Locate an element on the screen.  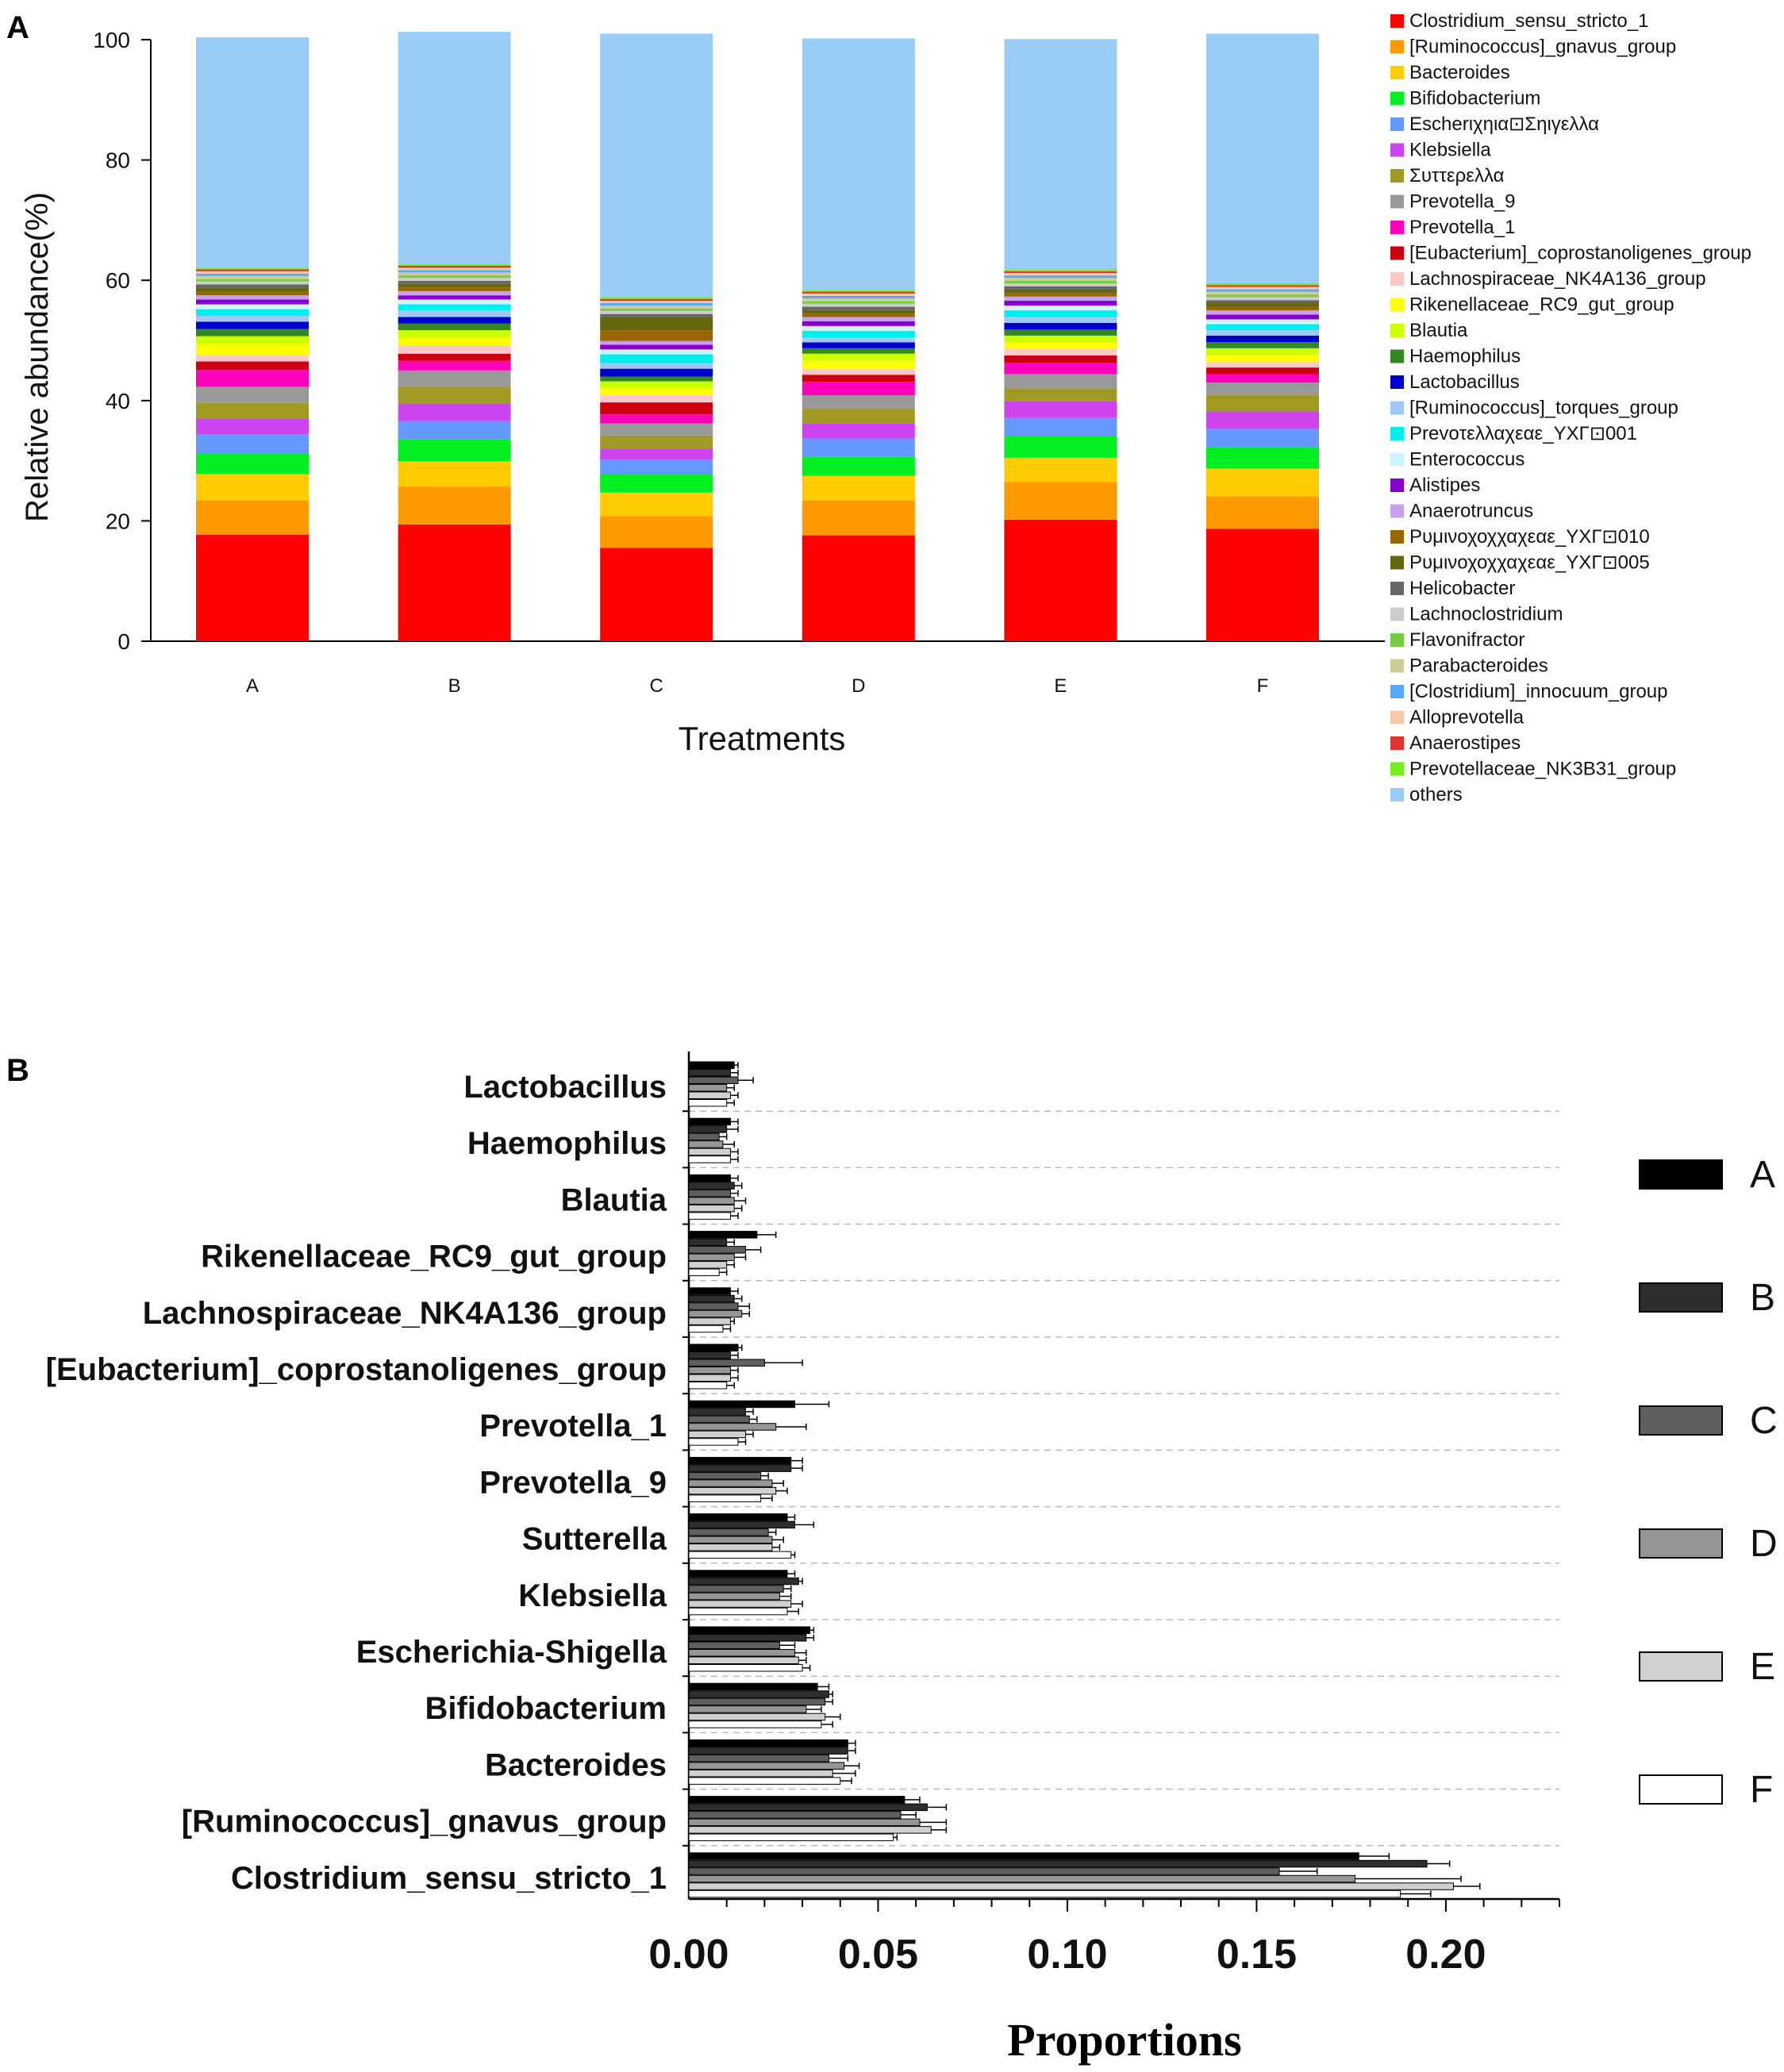
y-axis: 0 20 40 60 80 100 is located at coordinates (123, 341).